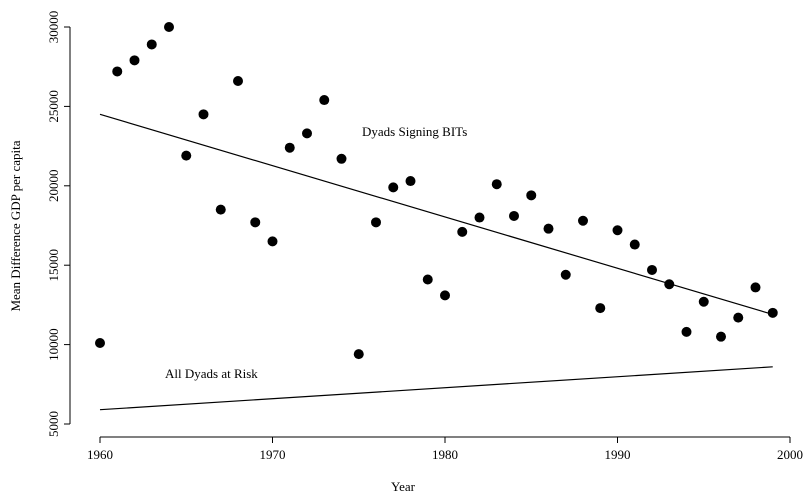  I want to click on x-axis-label: Year, so click(403, 486).